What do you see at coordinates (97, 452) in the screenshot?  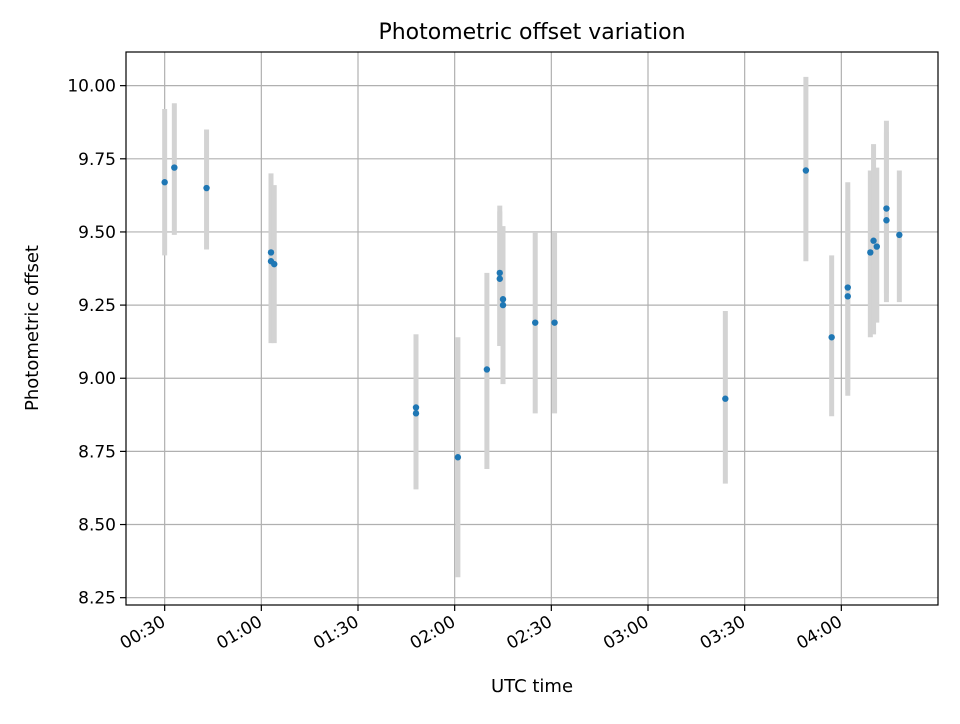 I see `y-tick-label: 8.75` at bounding box center [97, 452].